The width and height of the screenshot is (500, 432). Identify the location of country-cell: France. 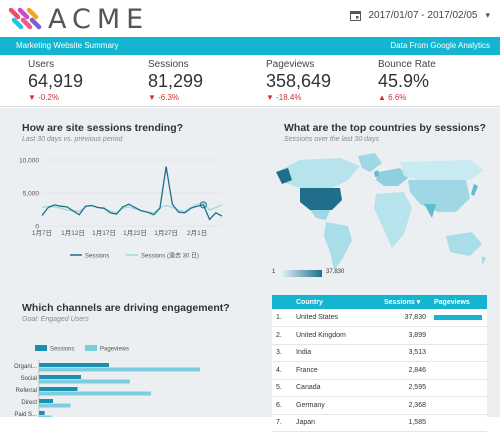
(336, 370).